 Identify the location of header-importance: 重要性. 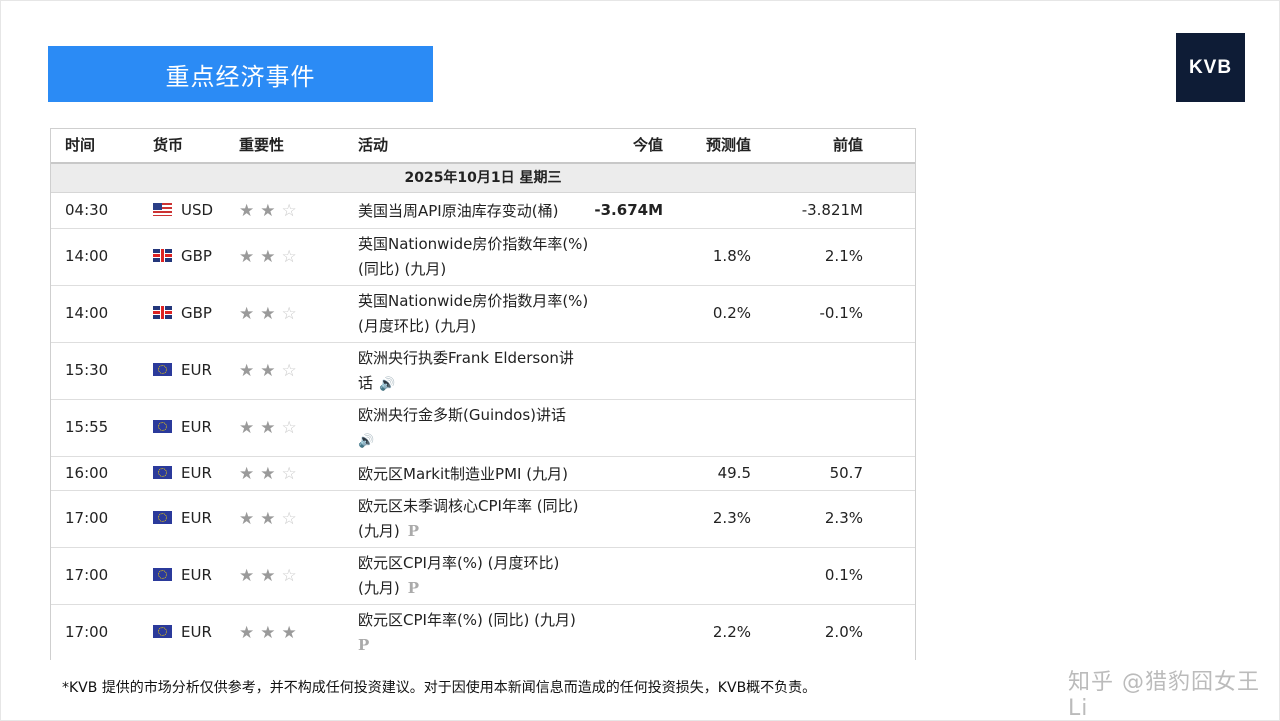
(262, 145).